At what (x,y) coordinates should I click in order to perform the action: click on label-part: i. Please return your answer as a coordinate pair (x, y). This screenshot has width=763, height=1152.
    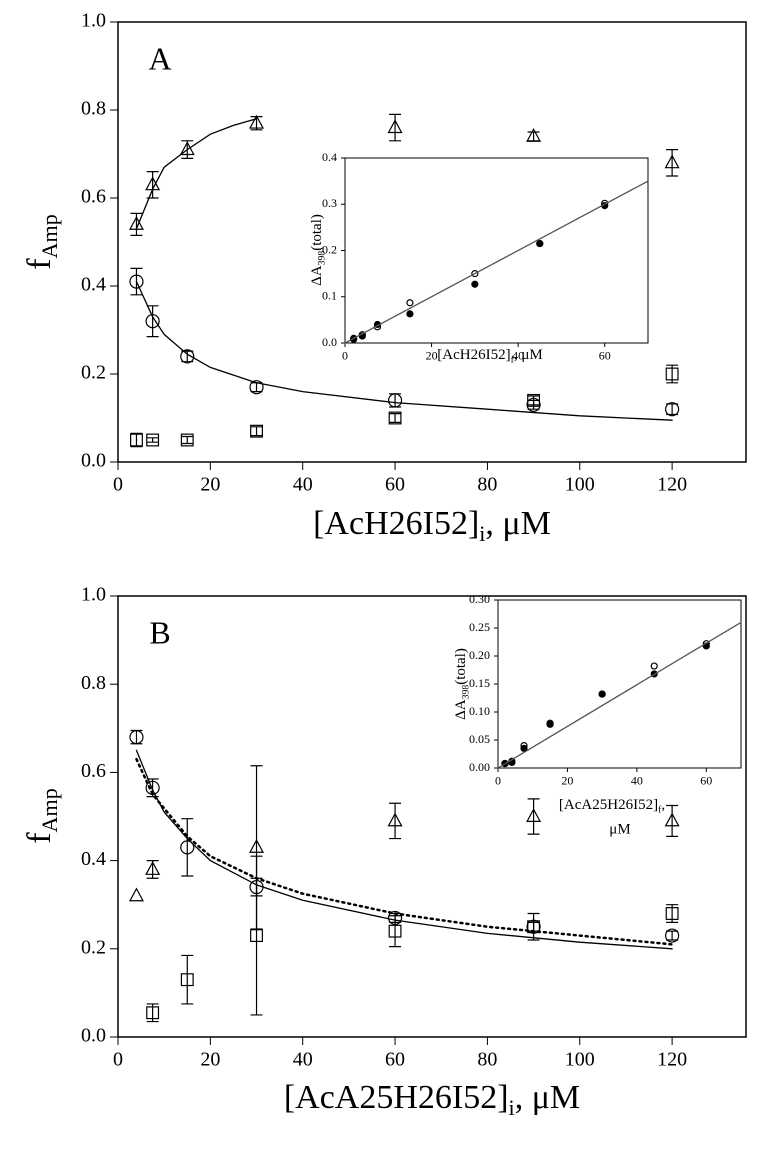
    Looking at the image, I should click on (482, 533).